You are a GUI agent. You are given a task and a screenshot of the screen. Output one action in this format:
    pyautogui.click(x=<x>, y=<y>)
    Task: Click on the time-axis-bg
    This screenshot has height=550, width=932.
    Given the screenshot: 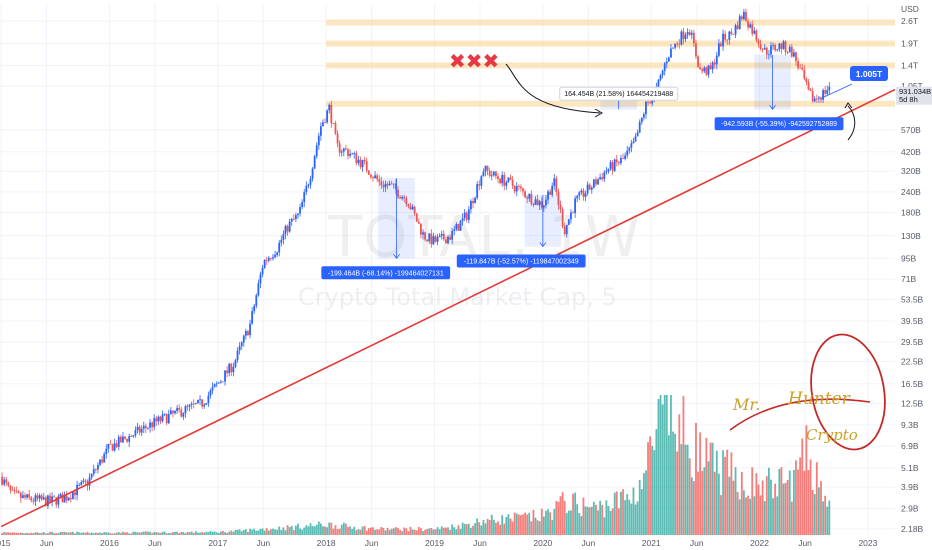 What is the action you would take?
    pyautogui.click(x=466, y=542)
    